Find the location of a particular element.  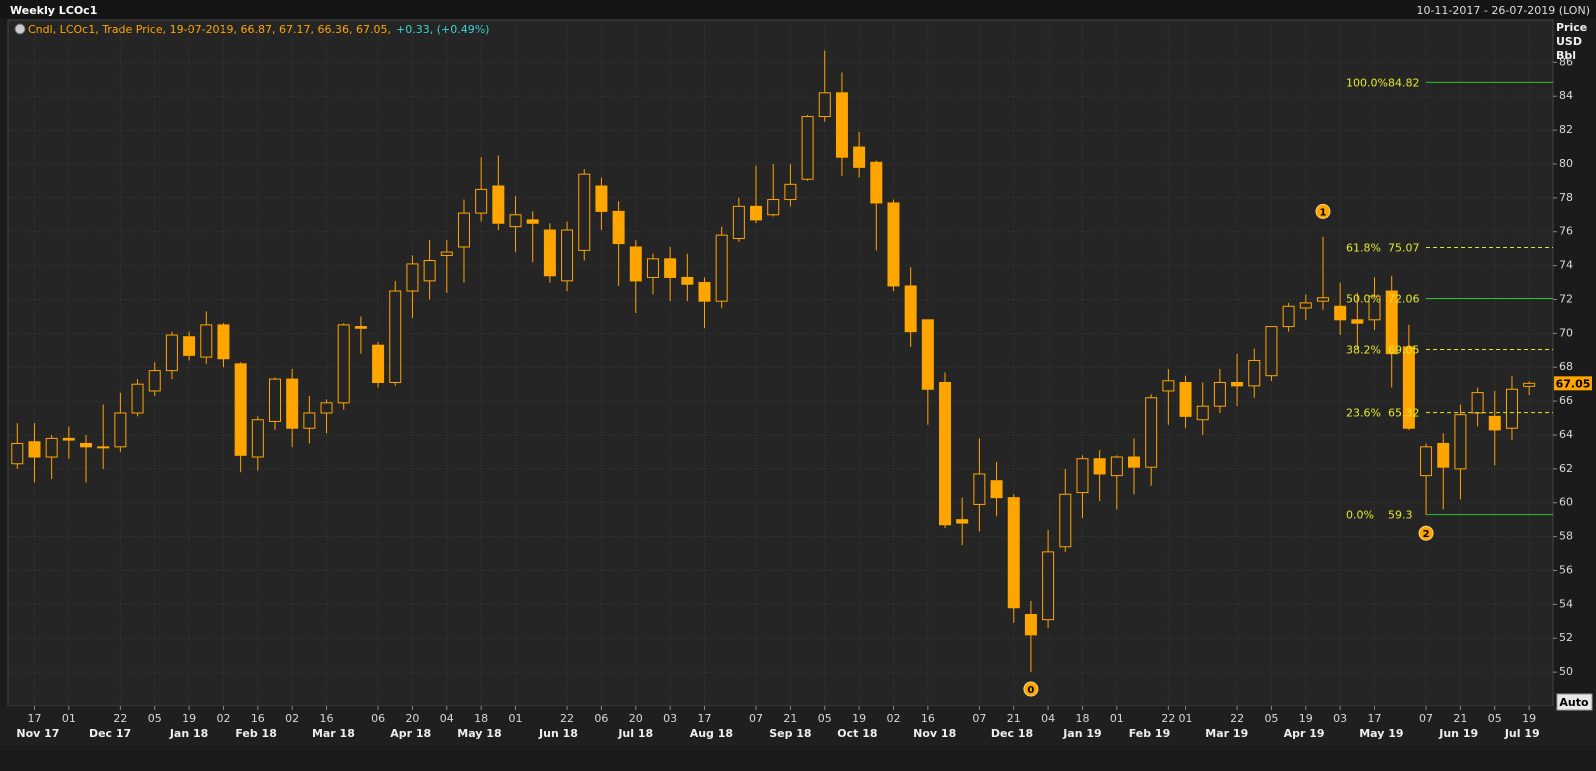

x-tick-label: 07 is located at coordinates (1426, 718).